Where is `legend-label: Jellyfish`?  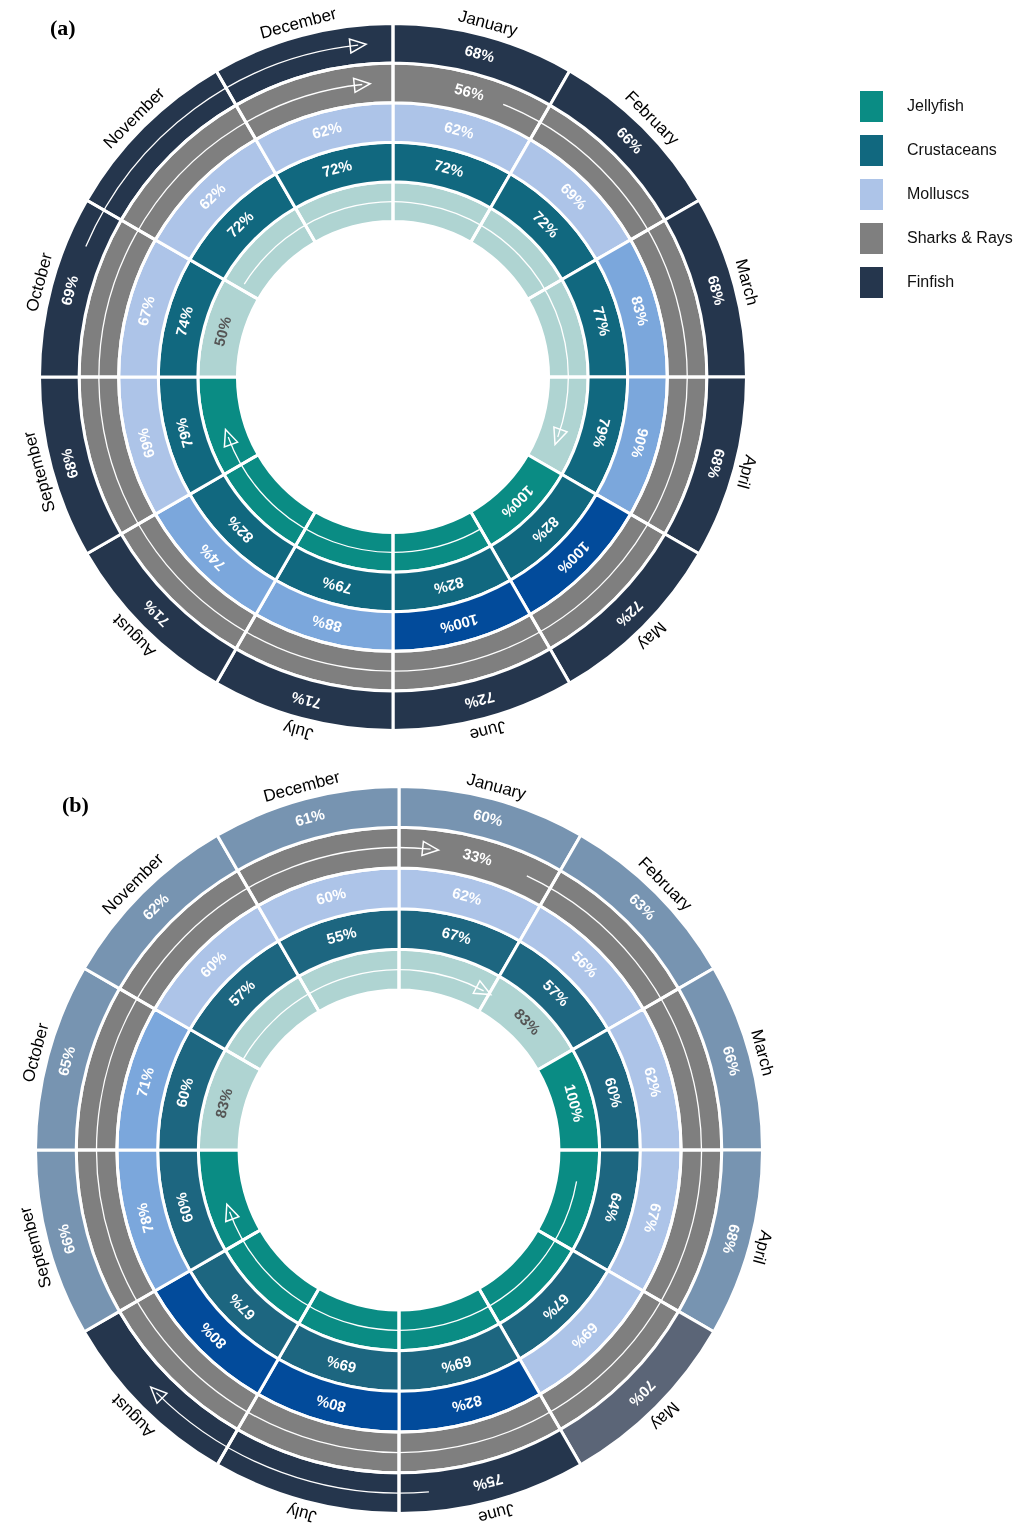
legend-label: Jellyfish is located at coordinates (935, 106).